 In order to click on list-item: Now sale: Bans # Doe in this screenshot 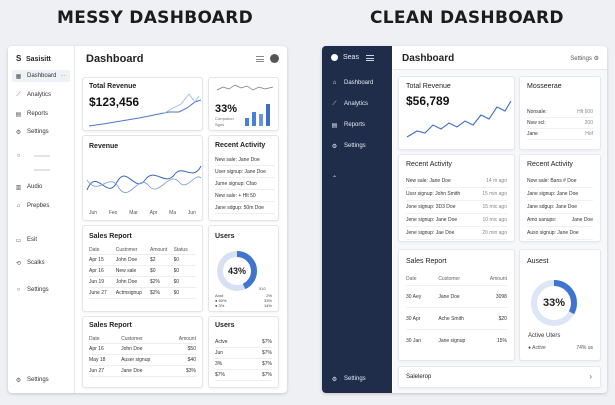, I will do `click(560, 181)`.